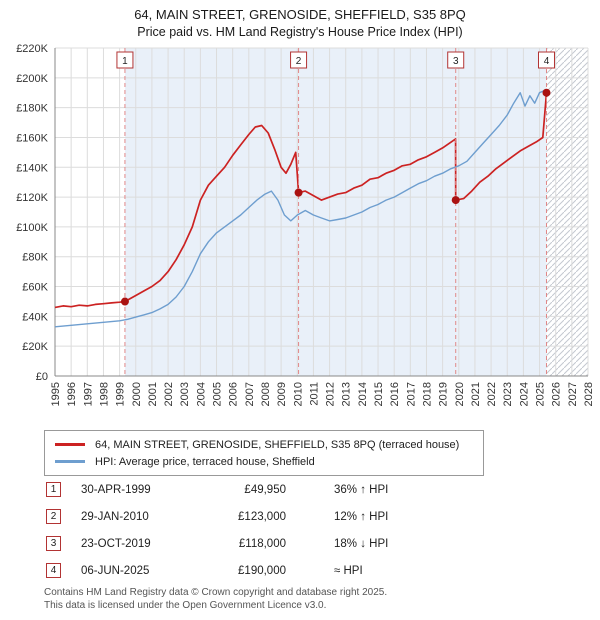 The width and height of the screenshot is (600, 620). What do you see at coordinates (411, 394) in the screenshot?
I see `svg-text: 2017` at bounding box center [411, 394].